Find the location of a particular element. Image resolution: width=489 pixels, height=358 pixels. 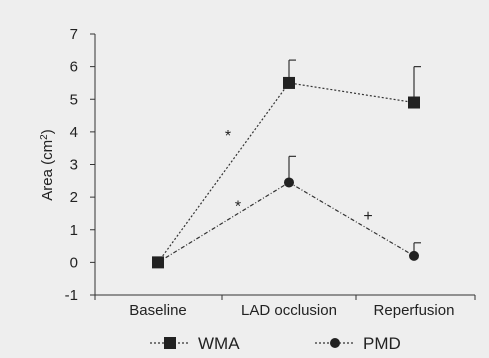

y-axis-title-main: Area (cm is located at coordinates (47, 170).